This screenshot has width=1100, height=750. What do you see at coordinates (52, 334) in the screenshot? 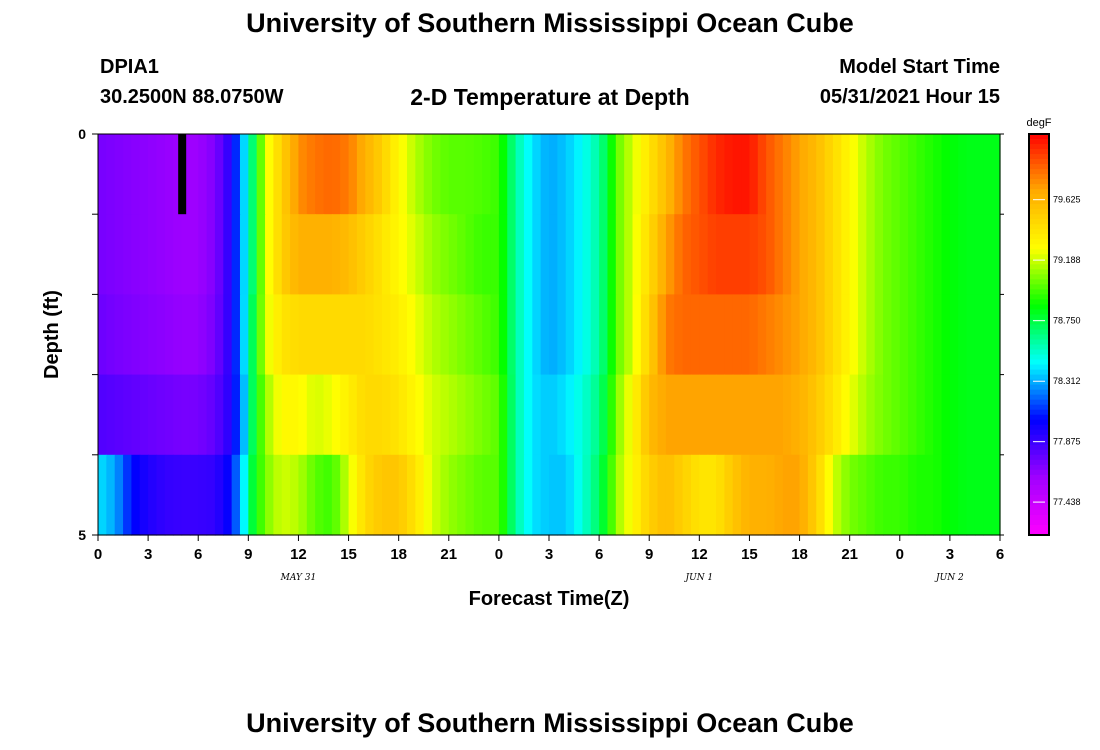
I see `y-axis-label: Depth (ft)` at bounding box center [52, 334].